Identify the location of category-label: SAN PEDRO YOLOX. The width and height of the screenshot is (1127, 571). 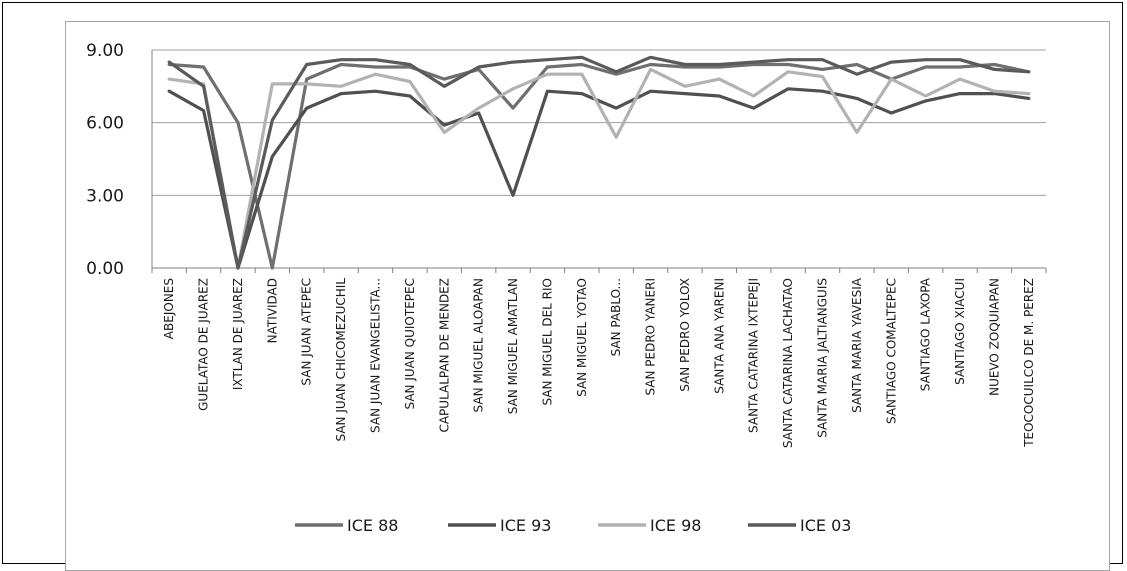
(685, 335).